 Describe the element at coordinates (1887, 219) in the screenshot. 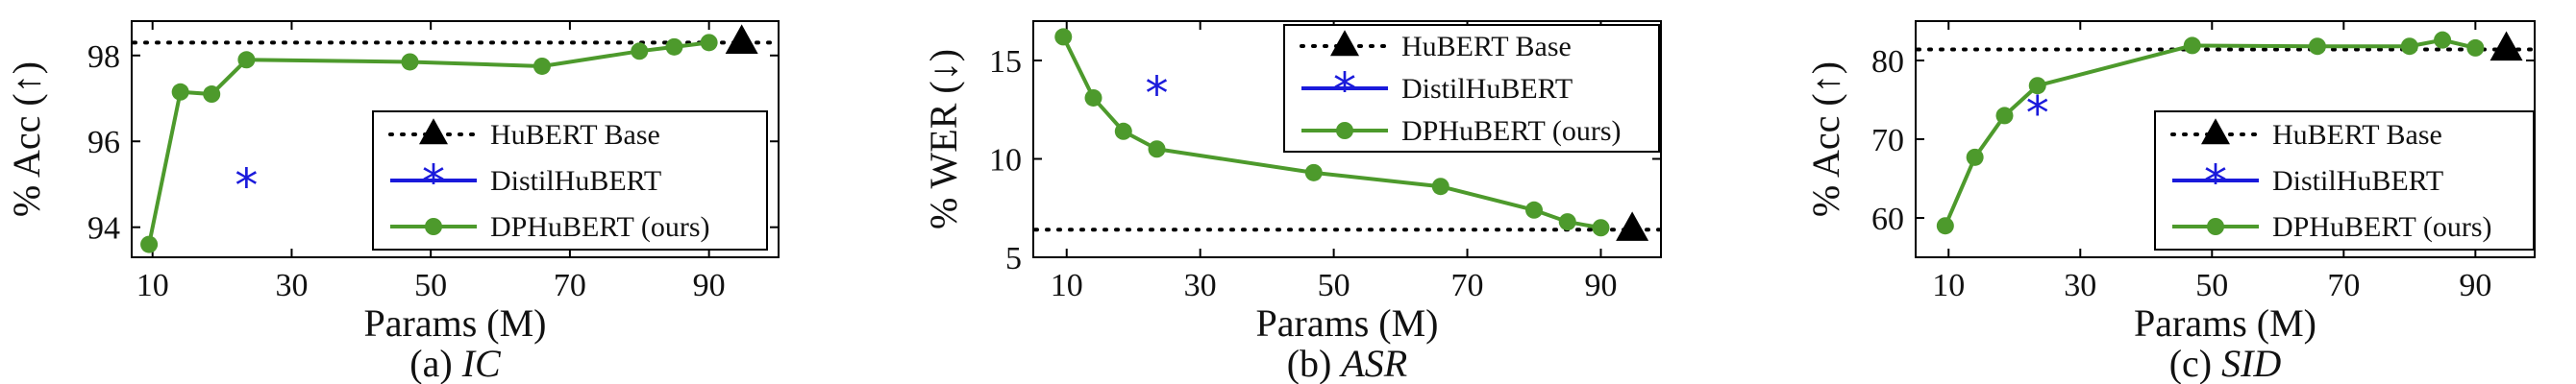

I see `y-tick-label: 60` at that location.